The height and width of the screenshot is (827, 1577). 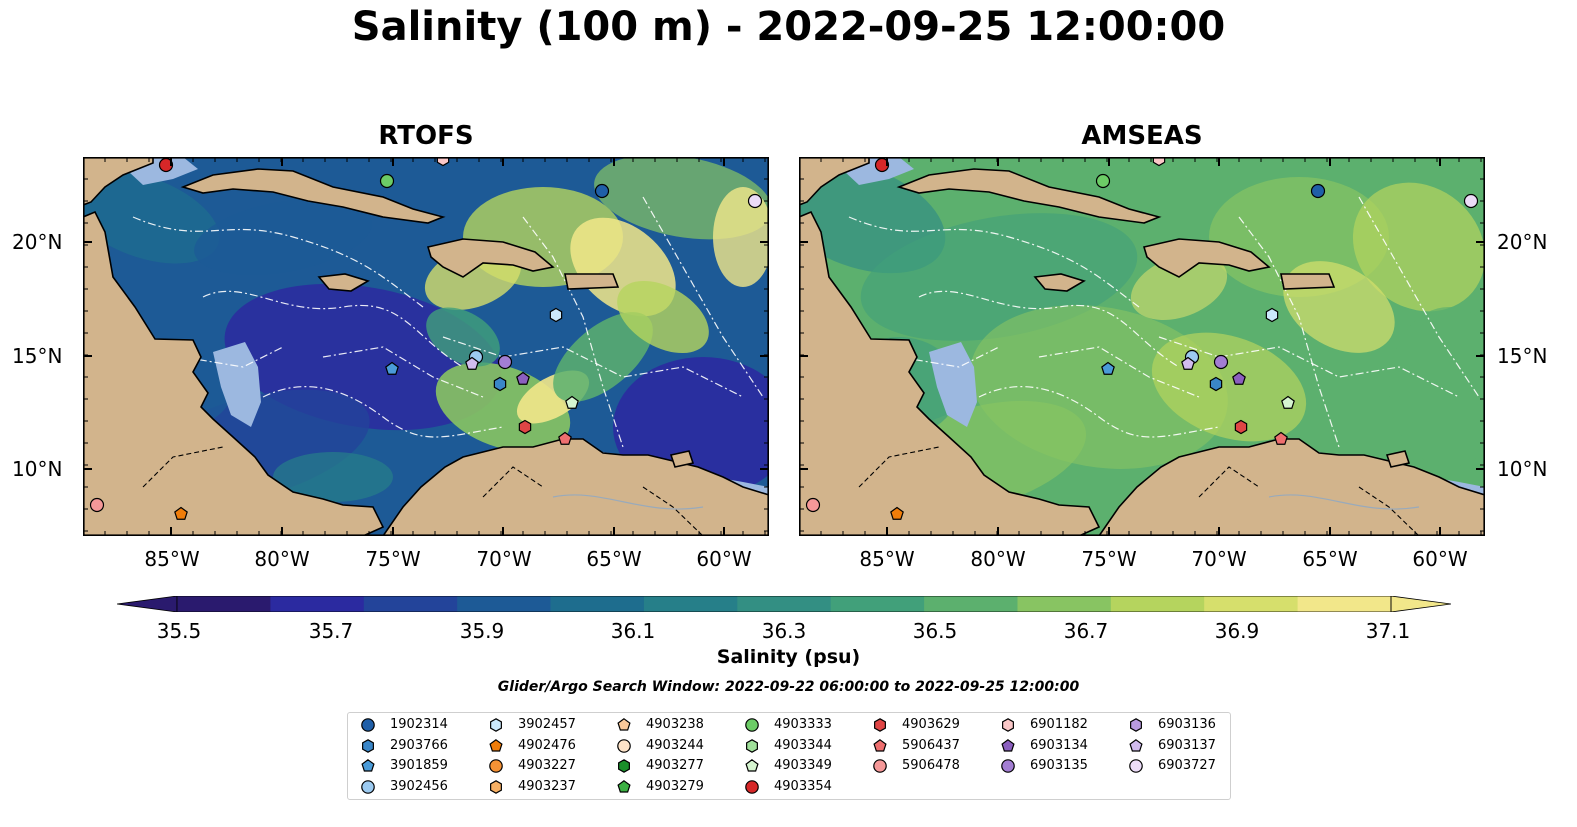 What do you see at coordinates (803, 745) in the screenshot?
I see `legend-item-label: 4903344` at bounding box center [803, 745].